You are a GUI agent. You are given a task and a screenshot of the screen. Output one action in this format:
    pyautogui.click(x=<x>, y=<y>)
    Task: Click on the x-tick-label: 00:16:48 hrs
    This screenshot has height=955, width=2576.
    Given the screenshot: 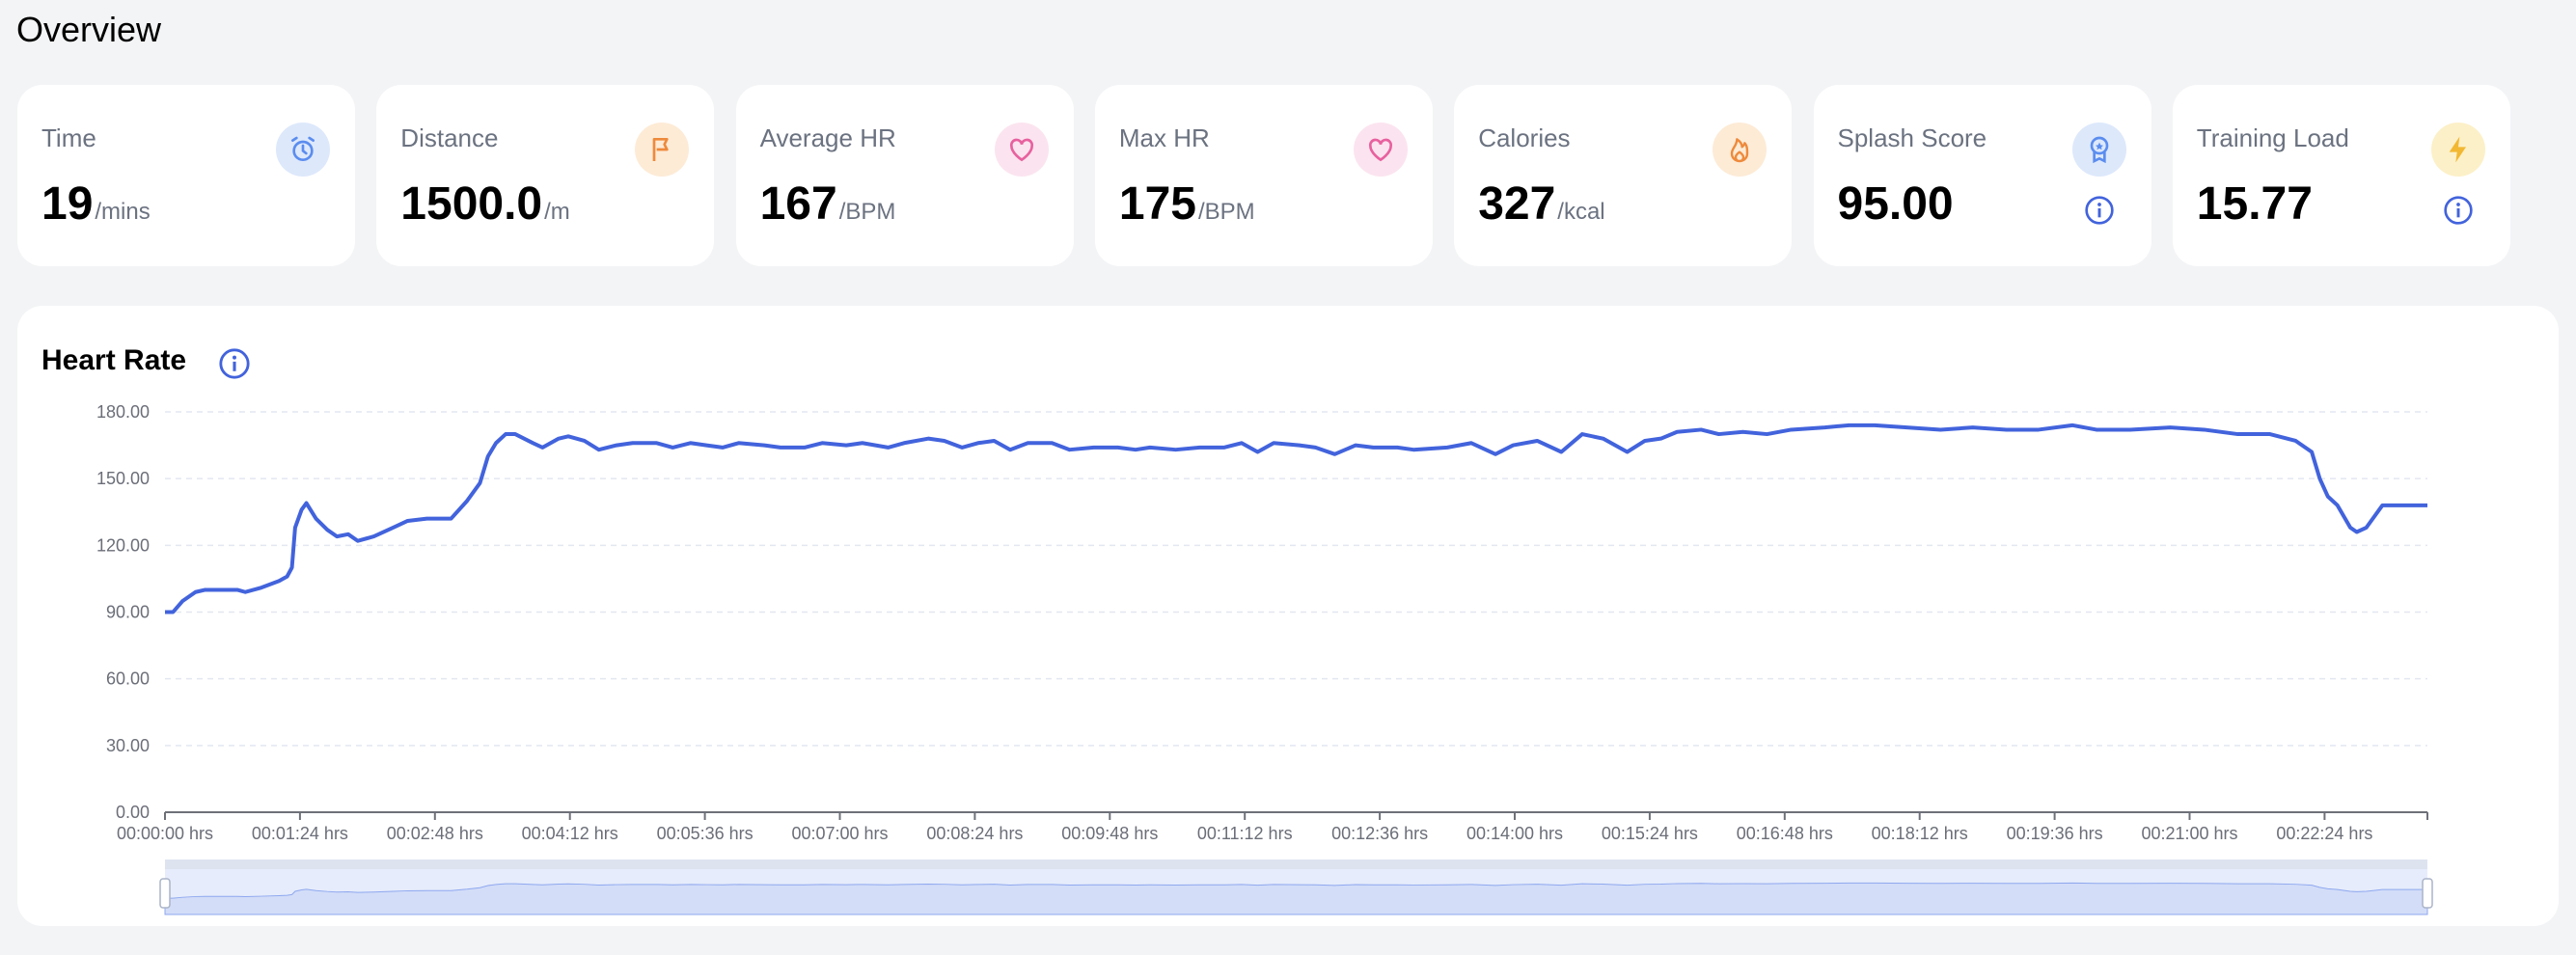 What is the action you would take?
    pyautogui.click(x=1785, y=834)
    